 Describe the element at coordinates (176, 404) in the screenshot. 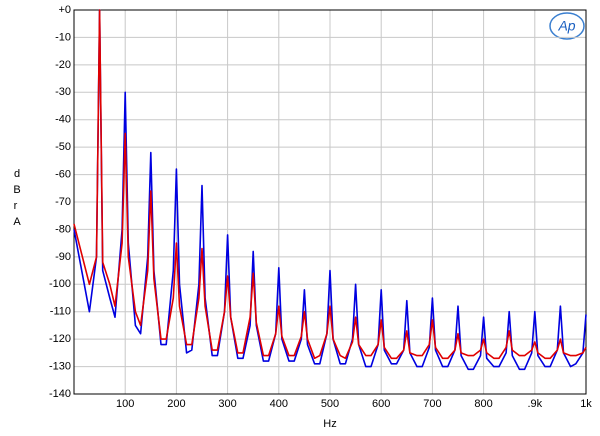

I see `x-tick-label: 200` at that location.